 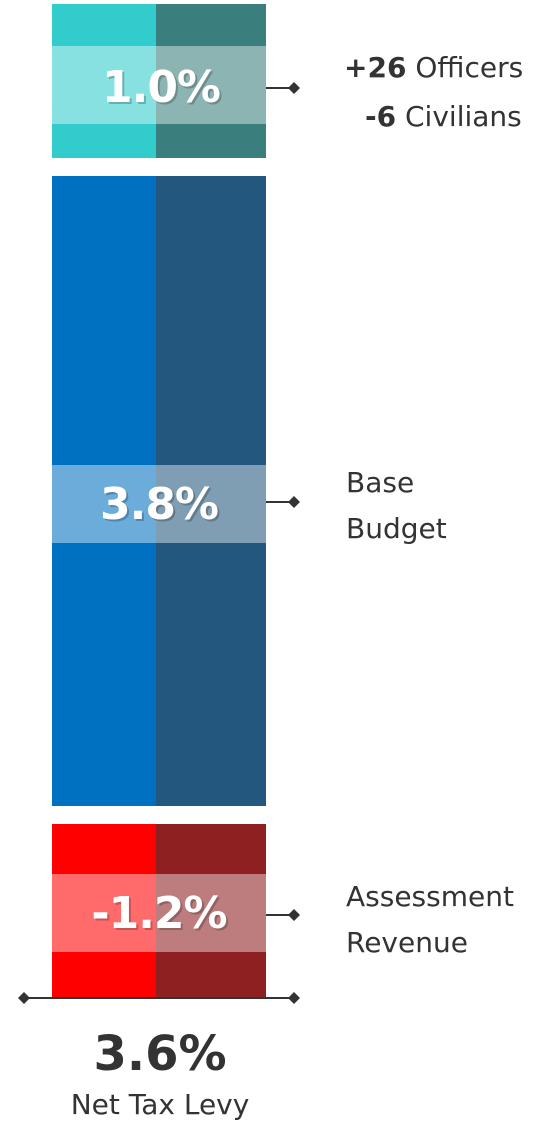 I want to click on segment-base-left, so click(x=104, y=491).